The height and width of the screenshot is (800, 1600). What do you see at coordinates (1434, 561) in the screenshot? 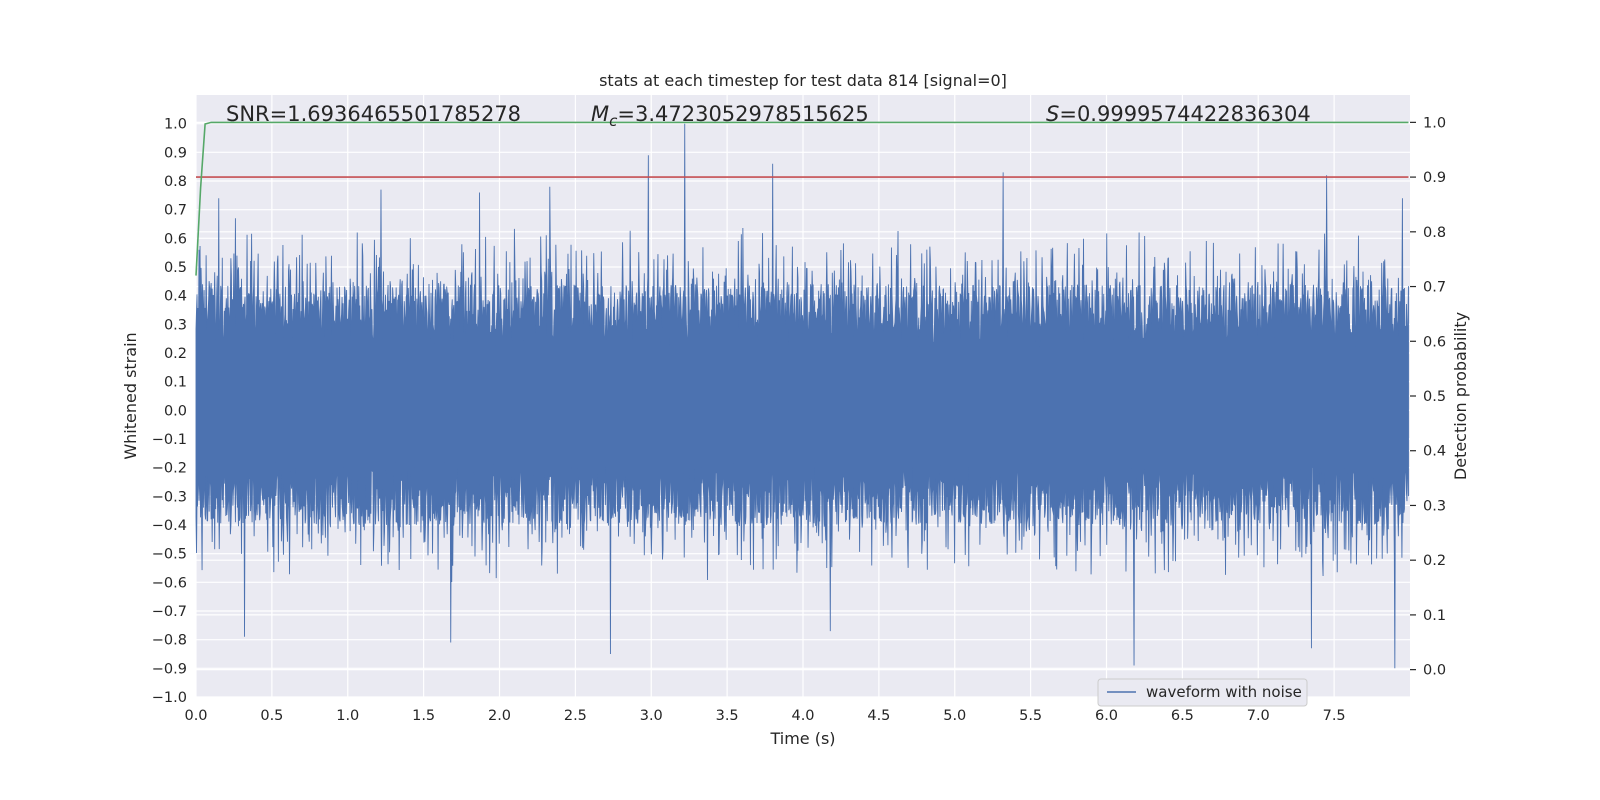
I see `y2-tick-label: 0.2` at bounding box center [1434, 561].